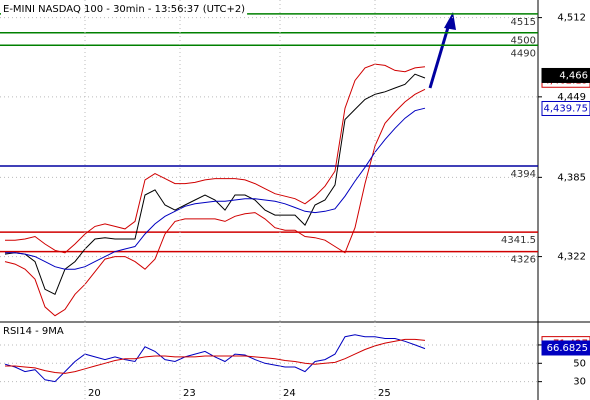 The width and height of the screenshot is (590, 400). Describe the element at coordinates (289, 393) in the screenshot. I see `x-tick-label: 24` at that location.